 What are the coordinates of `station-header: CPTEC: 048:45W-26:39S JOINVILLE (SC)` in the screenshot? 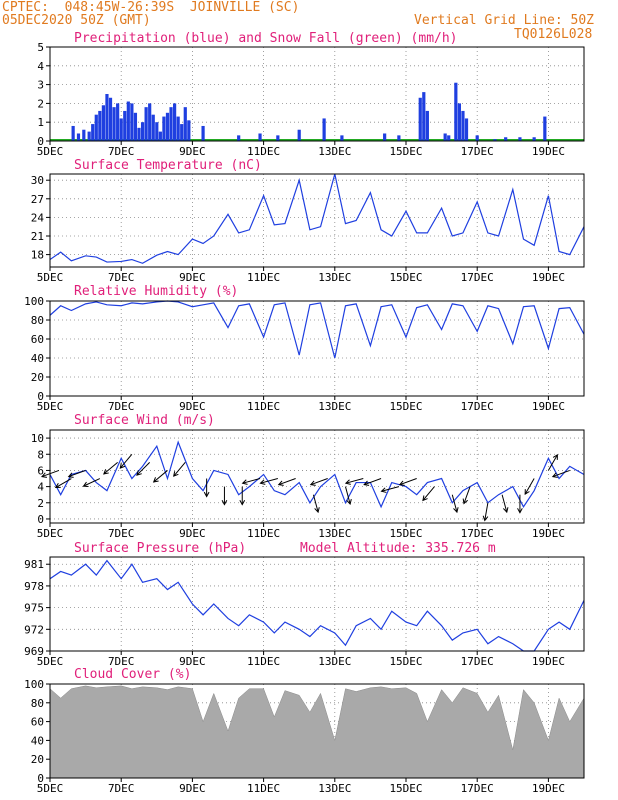 It's located at (151, 7).